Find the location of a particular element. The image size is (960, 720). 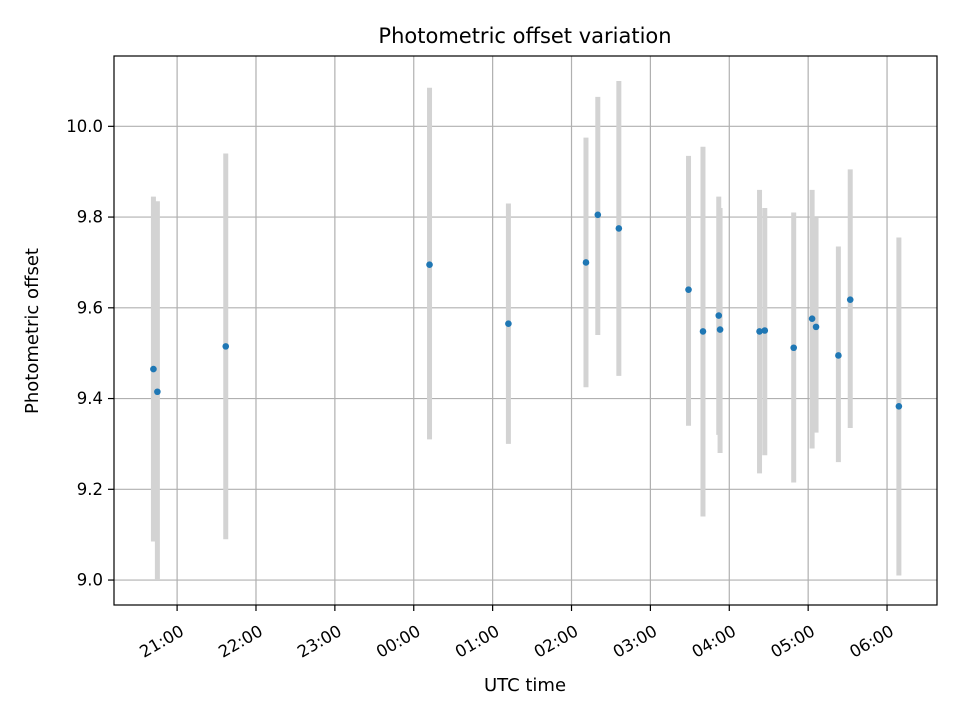

x-tick-label: 02:00 is located at coordinates (556, 641).